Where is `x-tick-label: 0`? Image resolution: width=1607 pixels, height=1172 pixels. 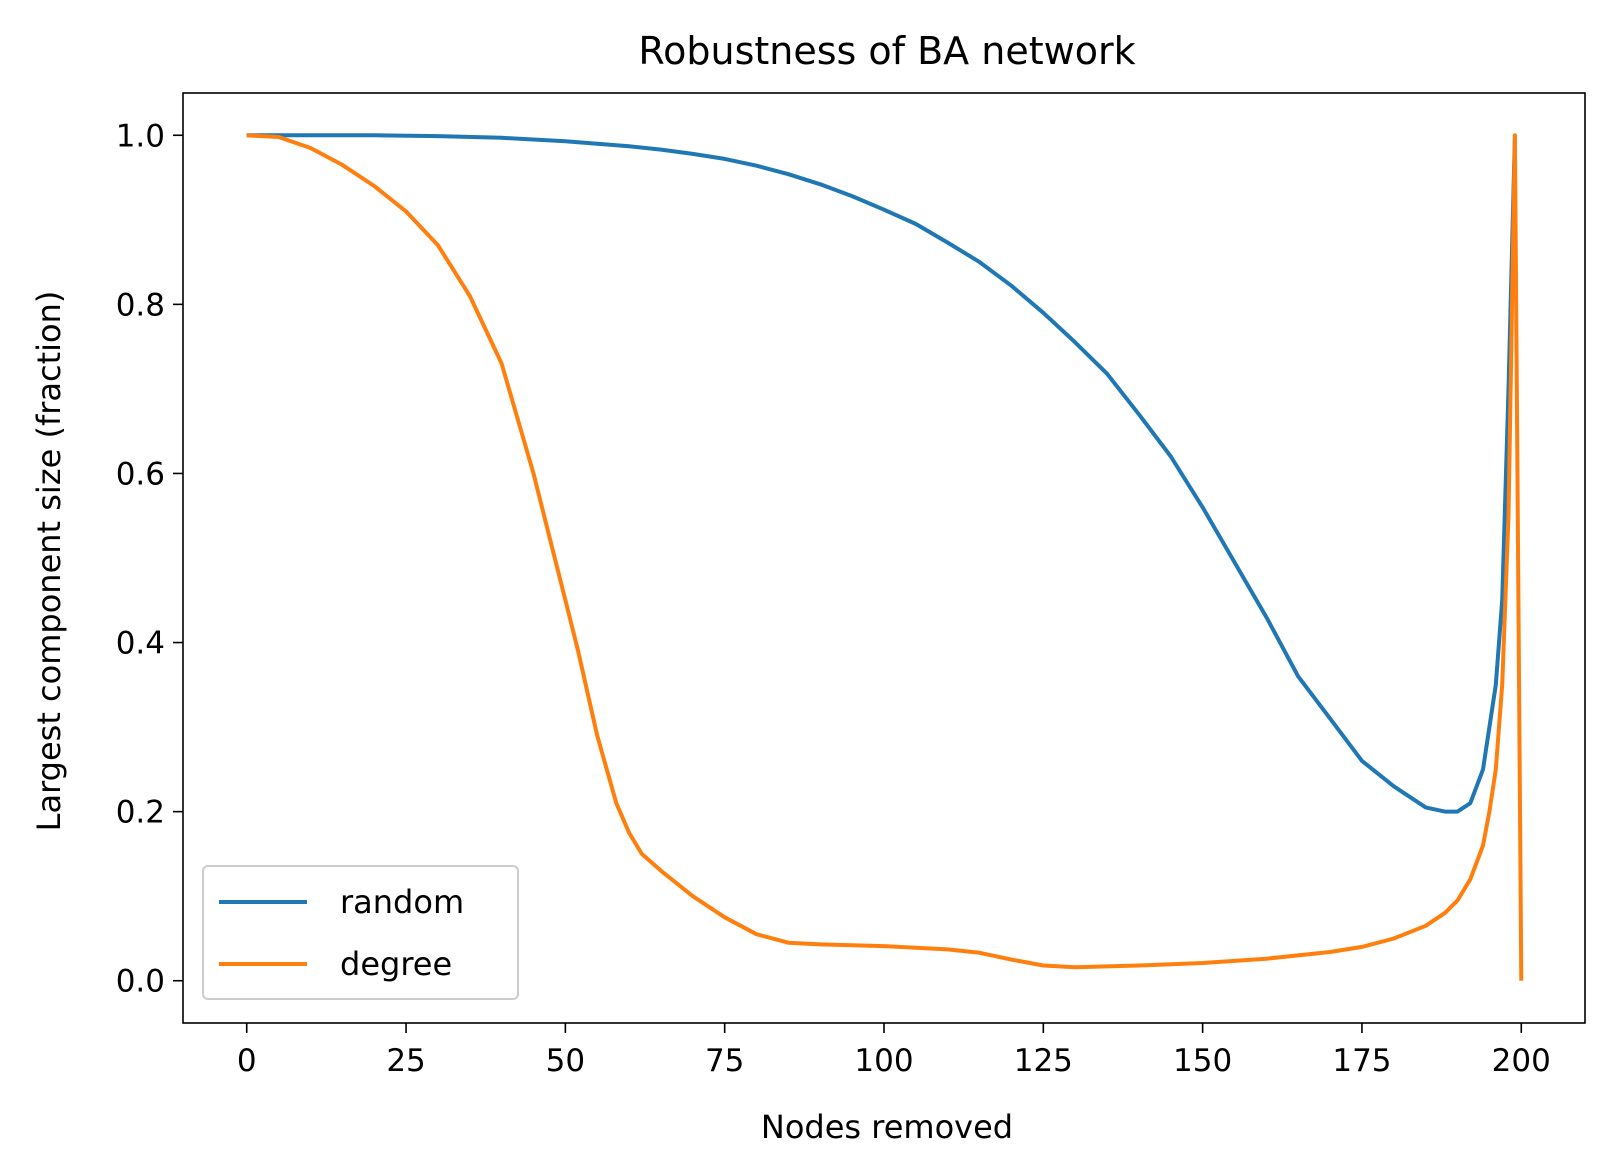
x-tick-label: 0 is located at coordinates (247, 1061).